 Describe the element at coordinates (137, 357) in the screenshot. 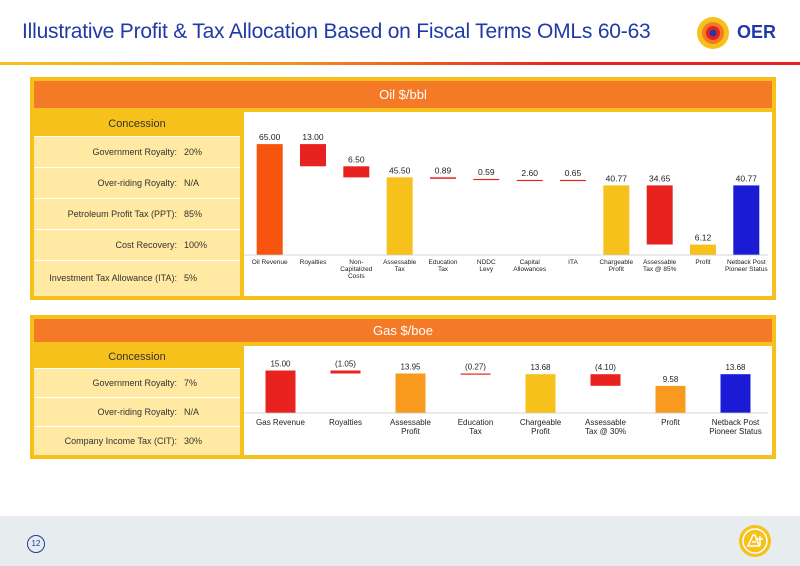

I see `gas-concession-header: Concession` at that location.